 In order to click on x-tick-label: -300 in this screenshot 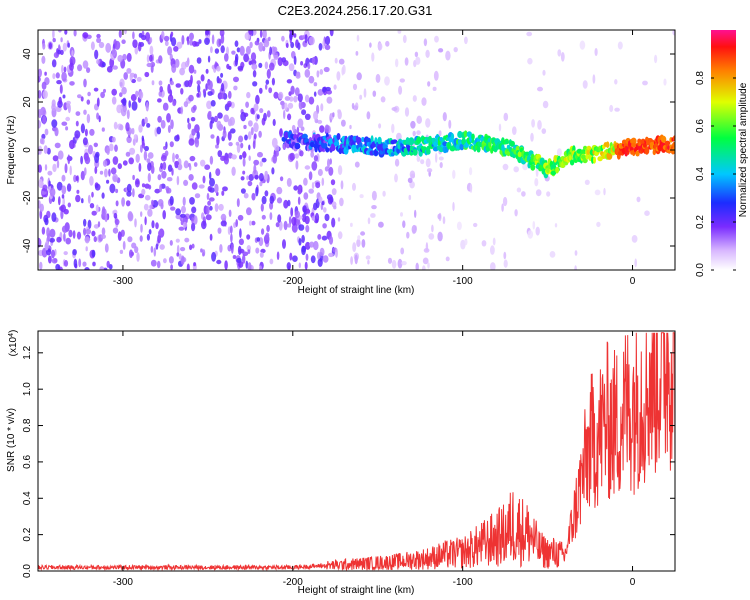, I will do `click(123, 281)`.